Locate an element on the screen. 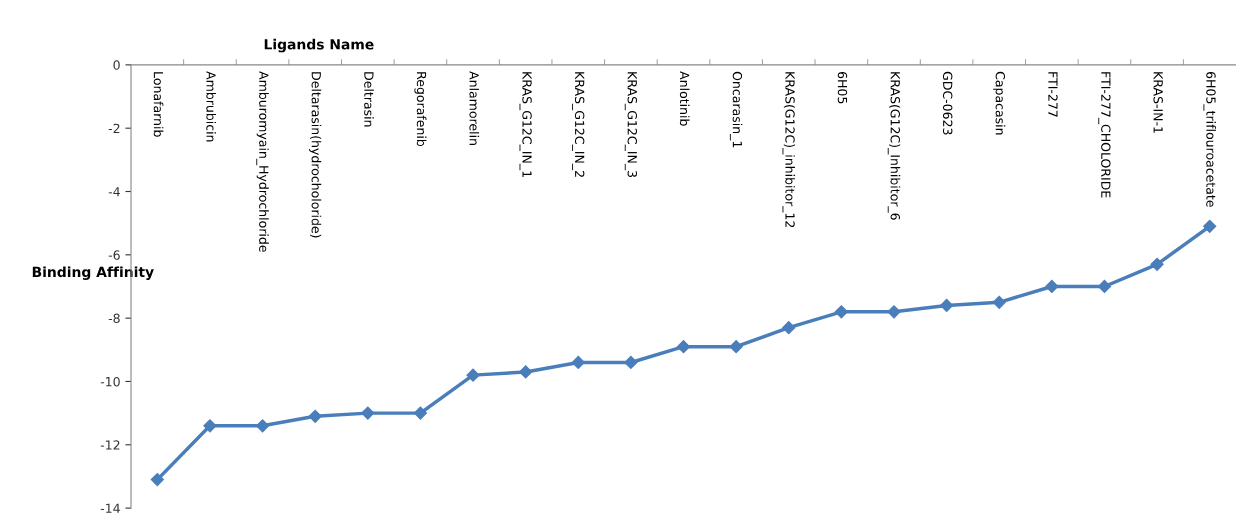 This screenshot has width=1236, height=519. y-tick-label: -6 is located at coordinates (114, 255).